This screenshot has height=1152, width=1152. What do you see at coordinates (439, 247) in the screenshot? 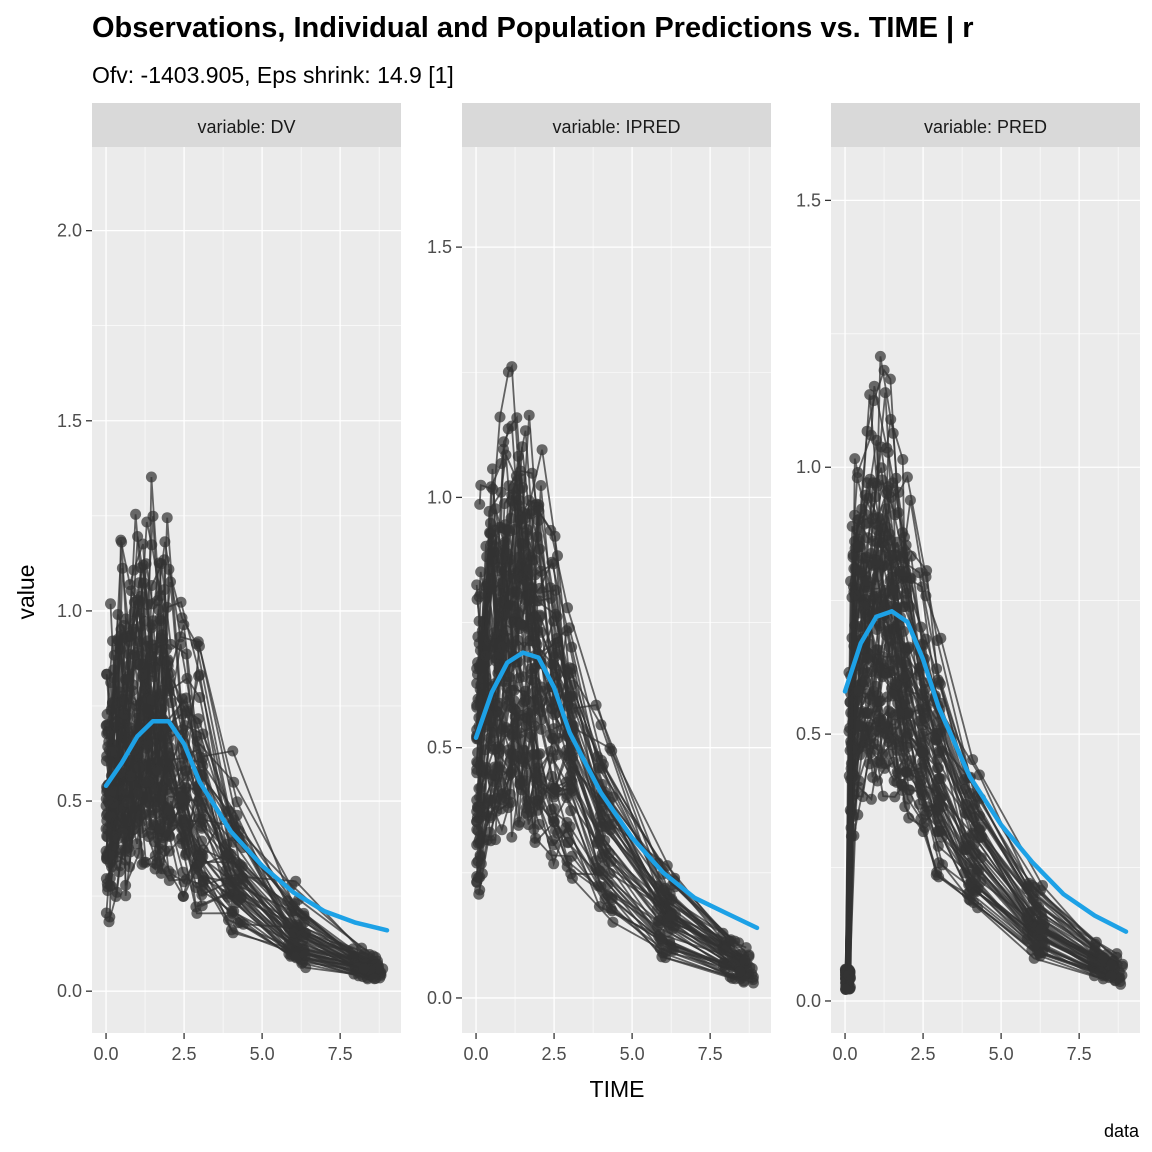
I see `y-tick-label: 1.5` at bounding box center [439, 247].